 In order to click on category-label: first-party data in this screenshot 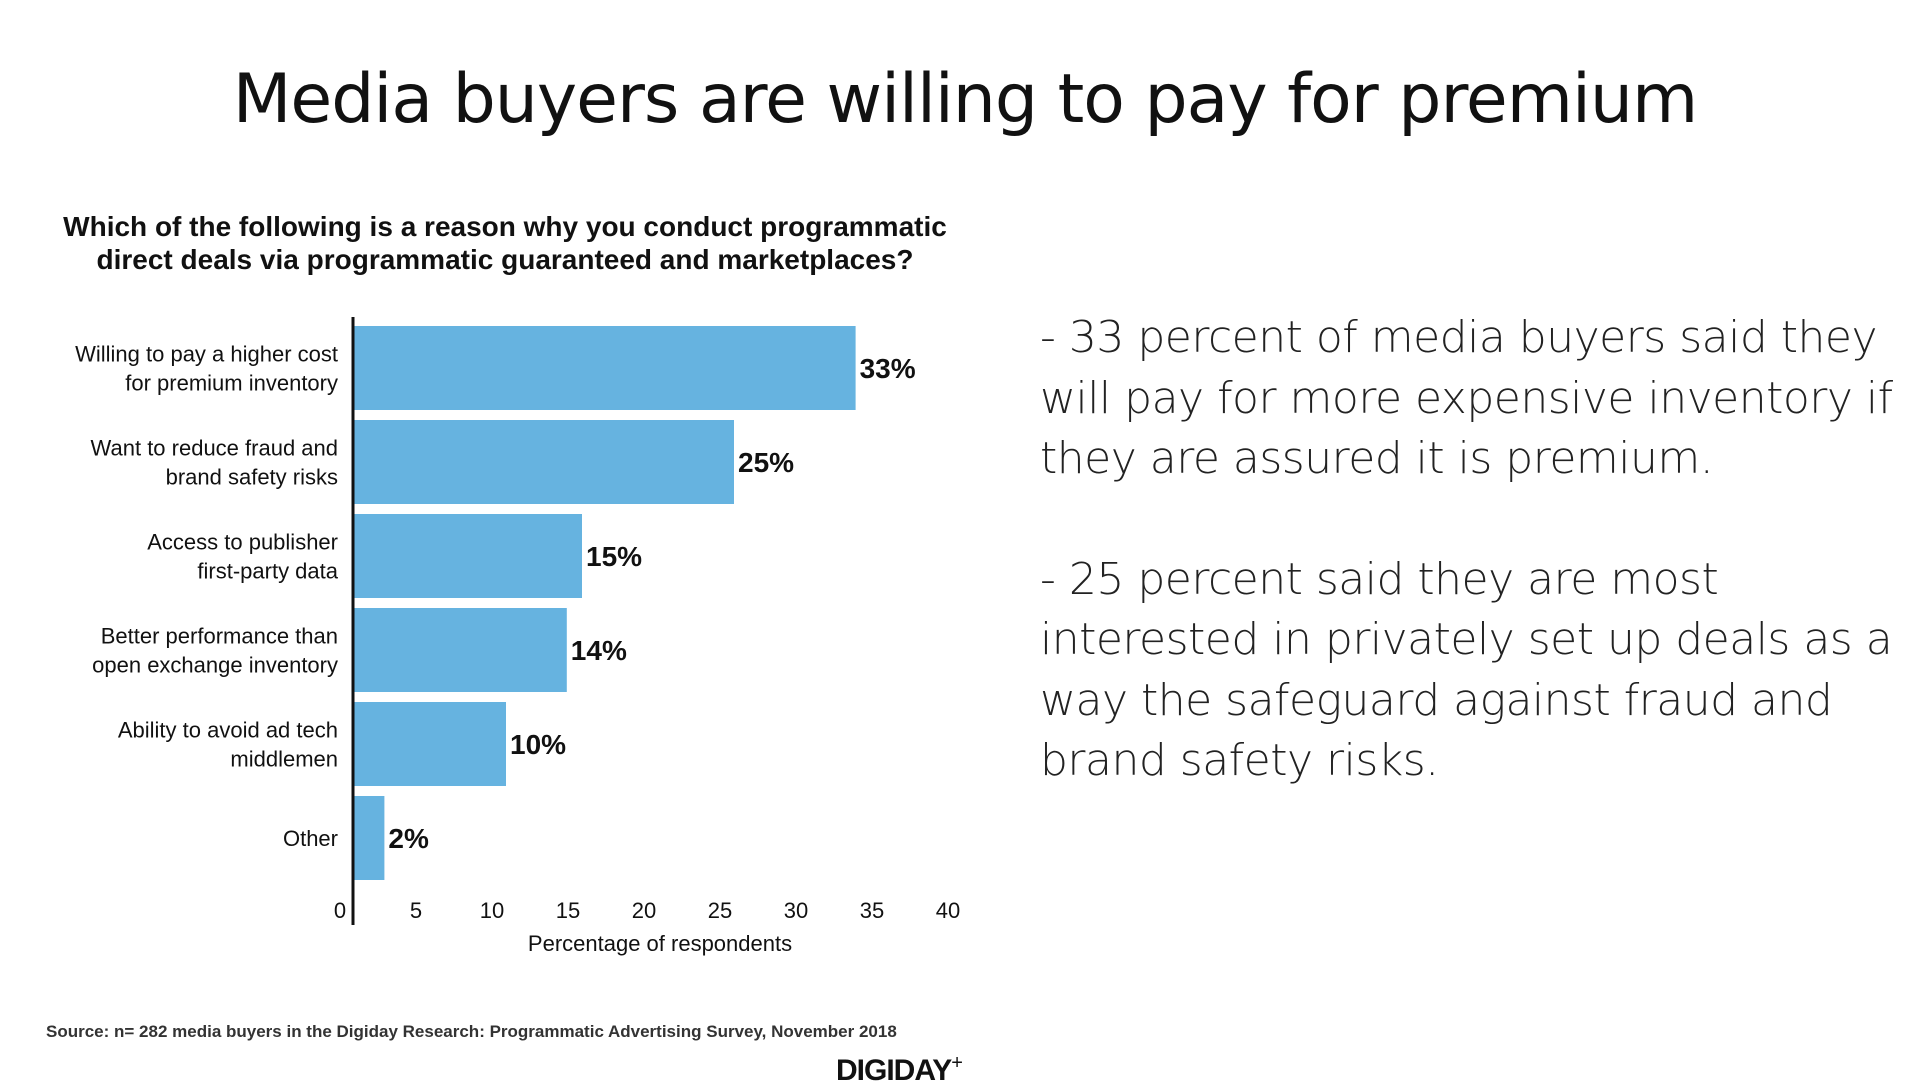, I will do `click(267, 571)`.